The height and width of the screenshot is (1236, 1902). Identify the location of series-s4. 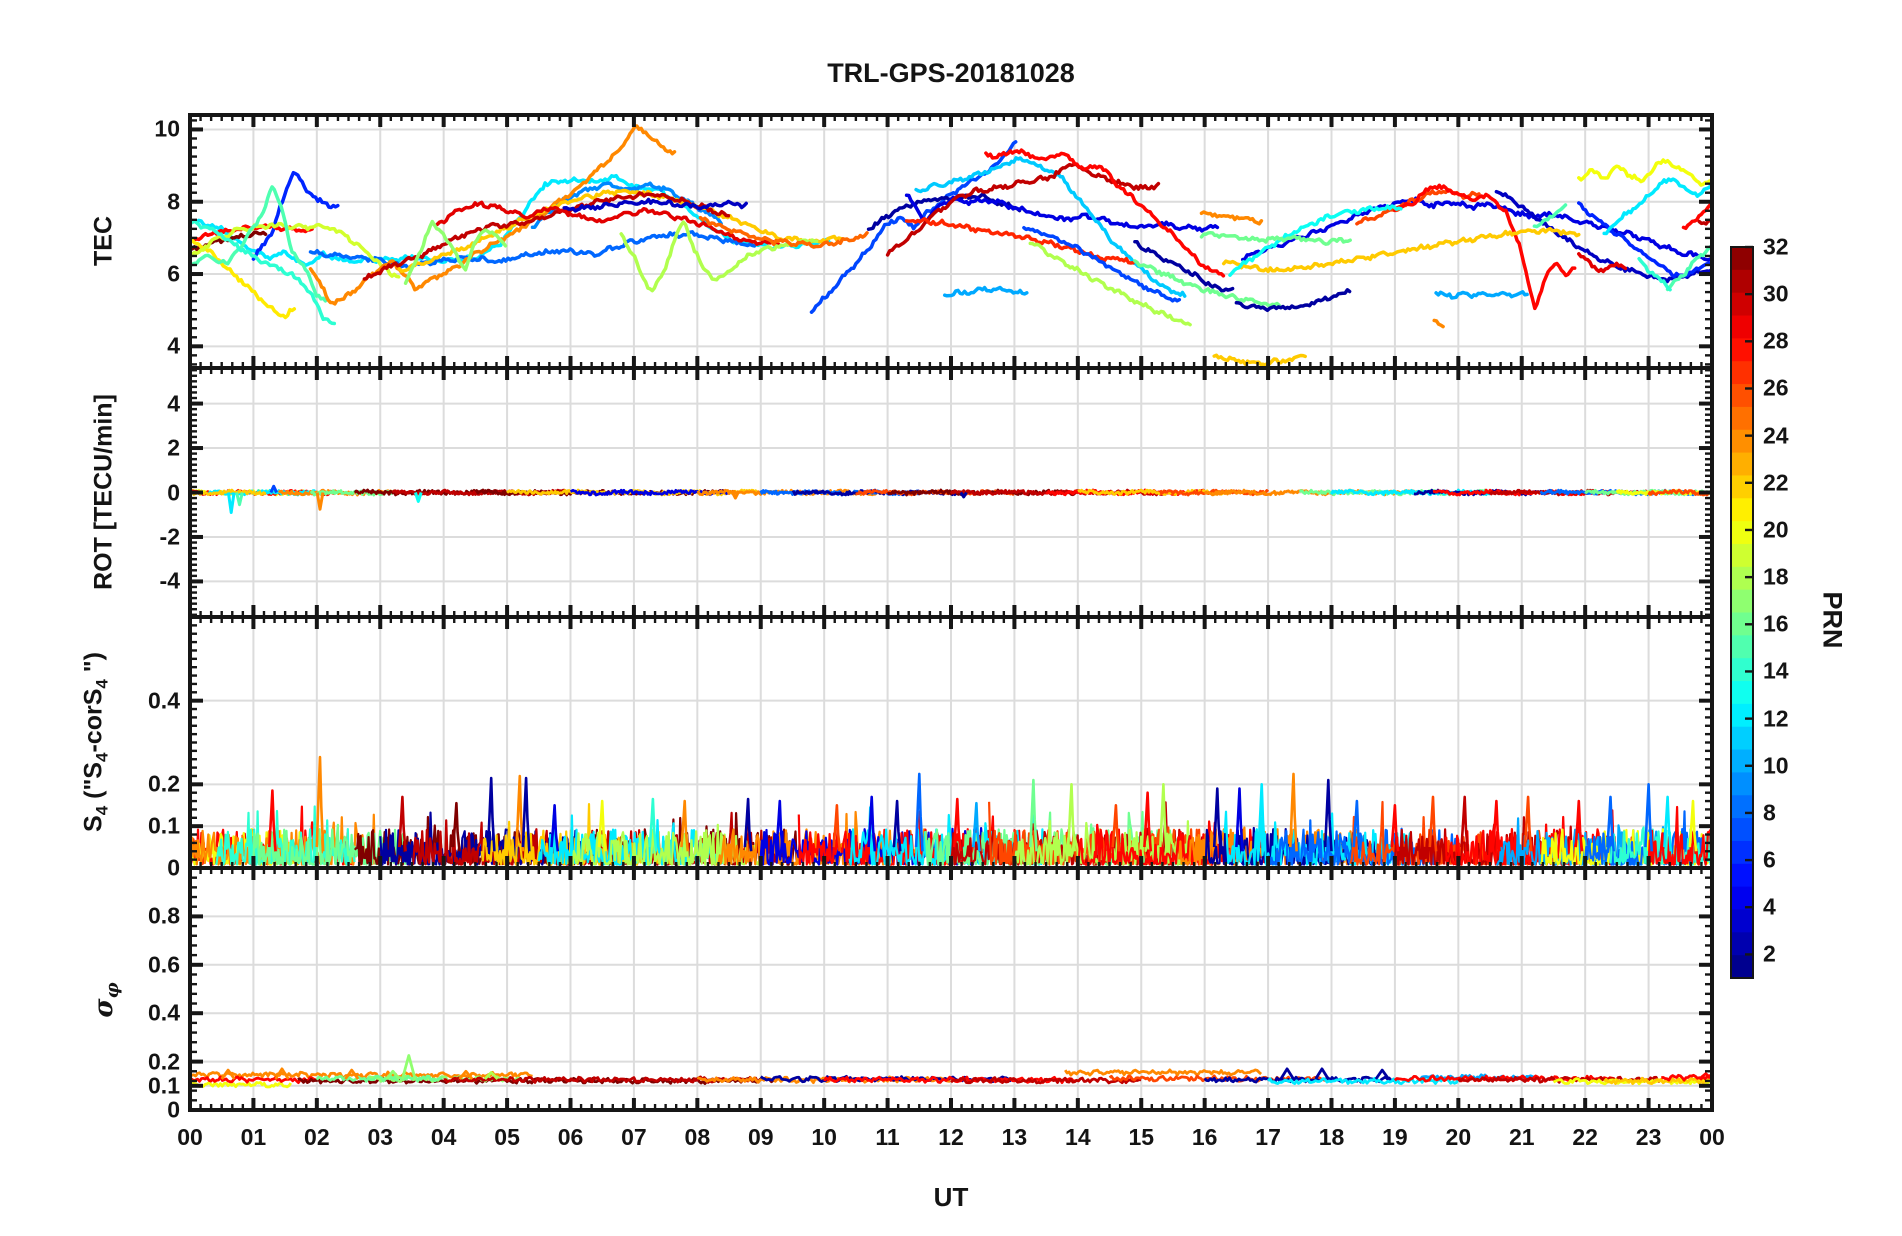
(951, 810).